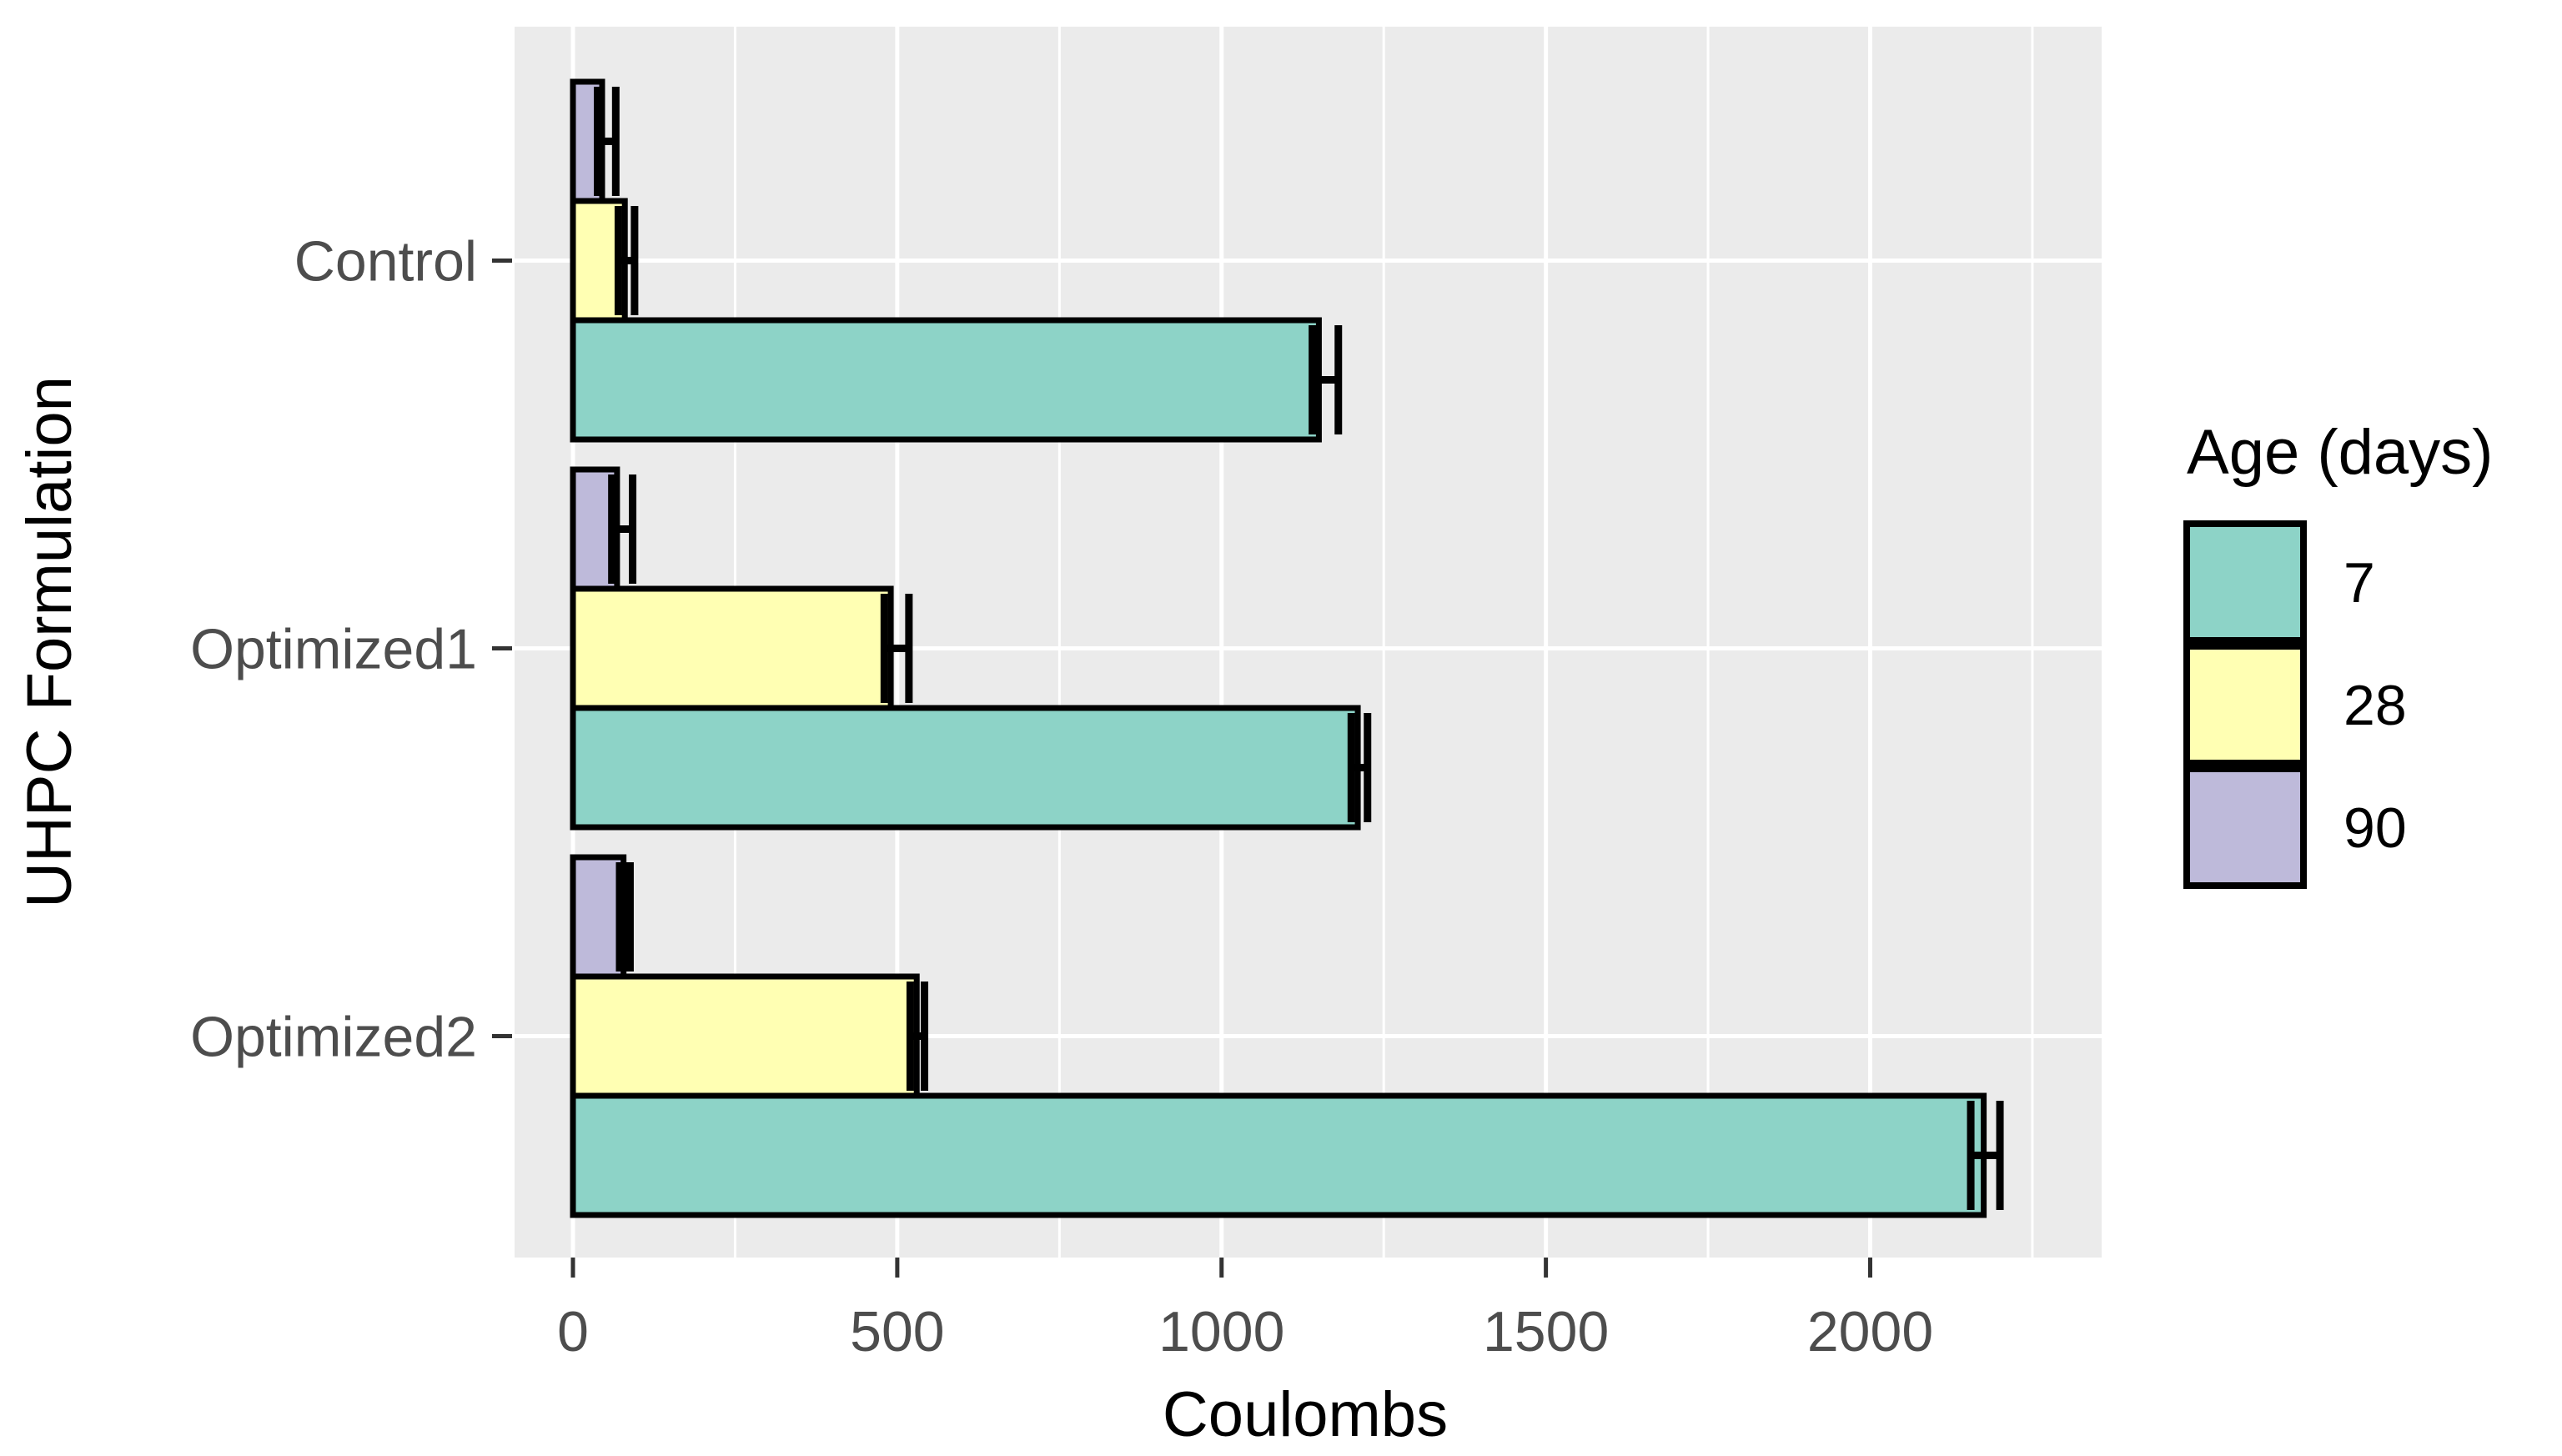  What do you see at coordinates (897, 1331) in the screenshot?
I see `x-tick-label-500: 500` at bounding box center [897, 1331].